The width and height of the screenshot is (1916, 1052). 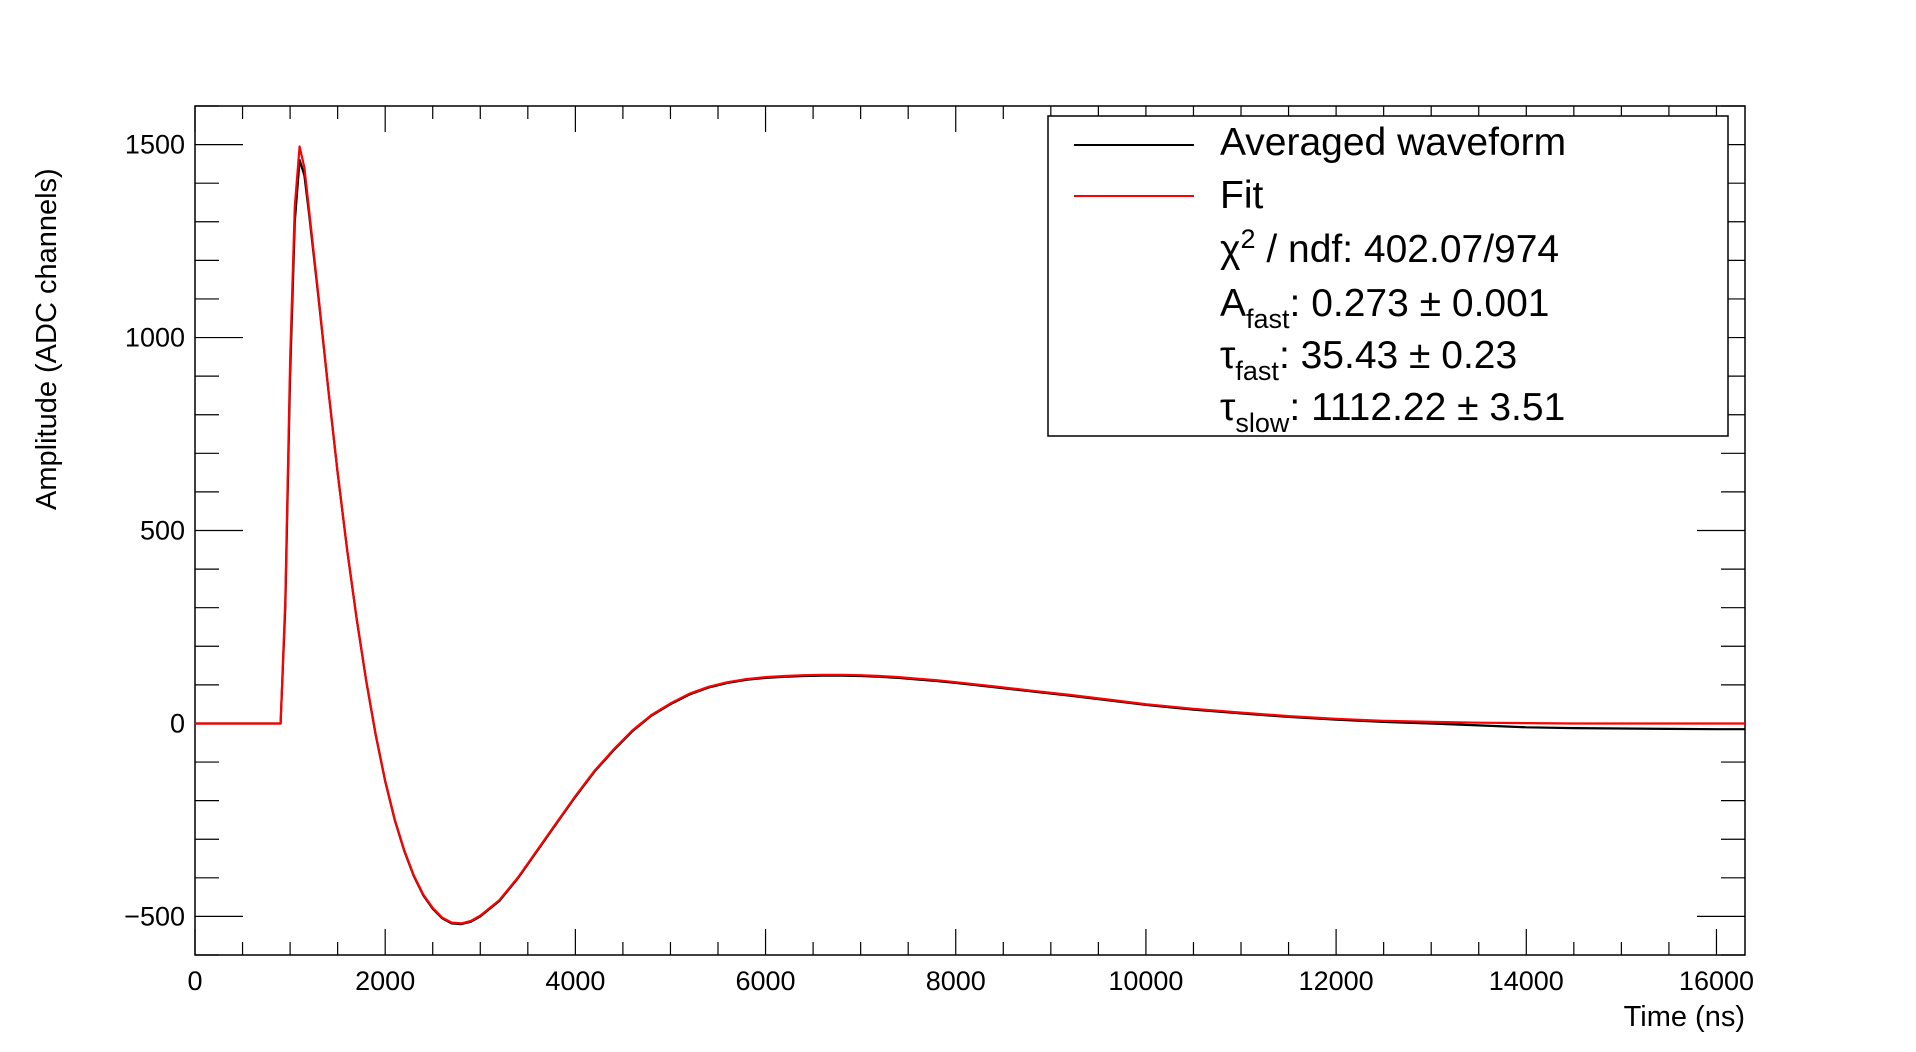 What do you see at coordinates (1427, 407) in the screenshot?
I see `tauslow-value: : 1112.22 ± 3.51` at bounding box center [1427, 407].